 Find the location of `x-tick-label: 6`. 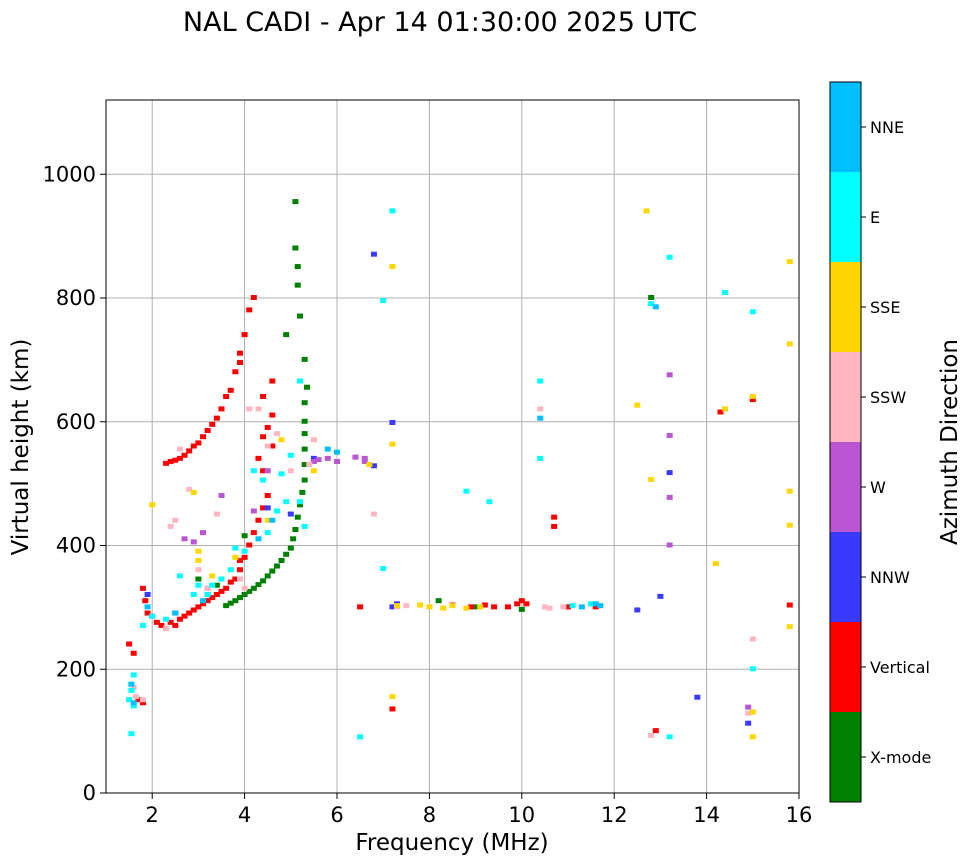

x-tick-label: 6 is located at coordinates (336, 815).